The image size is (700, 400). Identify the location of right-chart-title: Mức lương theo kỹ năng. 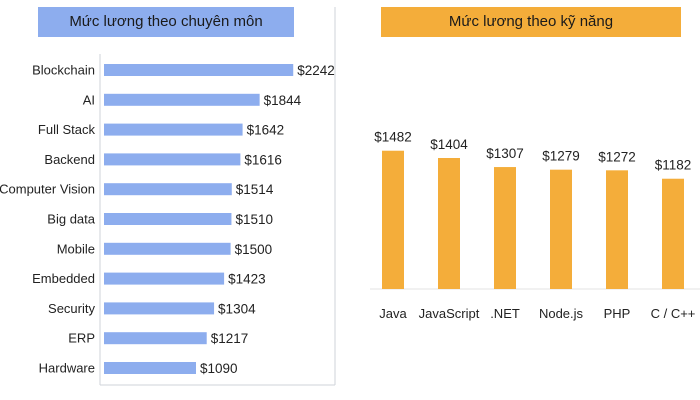
(531, 22).